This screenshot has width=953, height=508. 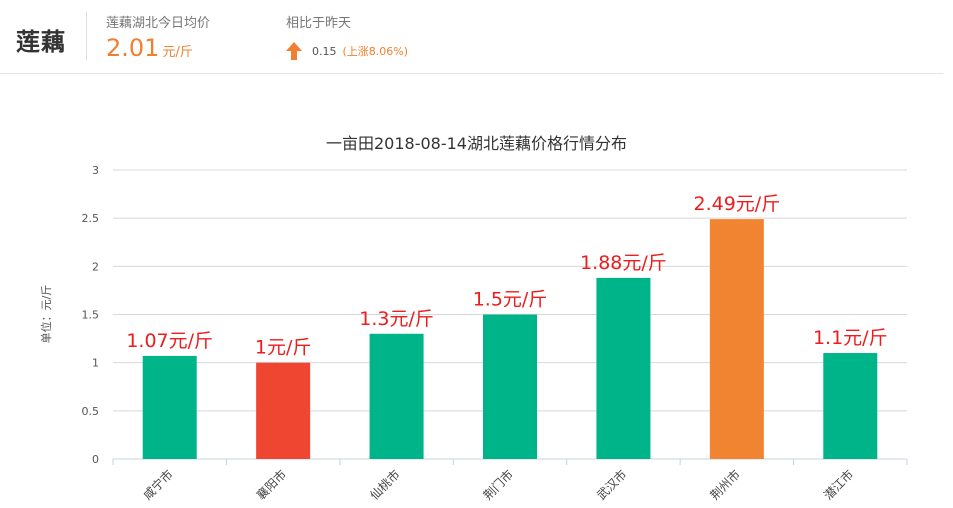 I want to click on price-change: 0.15 (上涨8.06%), so click(x=347, y=51).